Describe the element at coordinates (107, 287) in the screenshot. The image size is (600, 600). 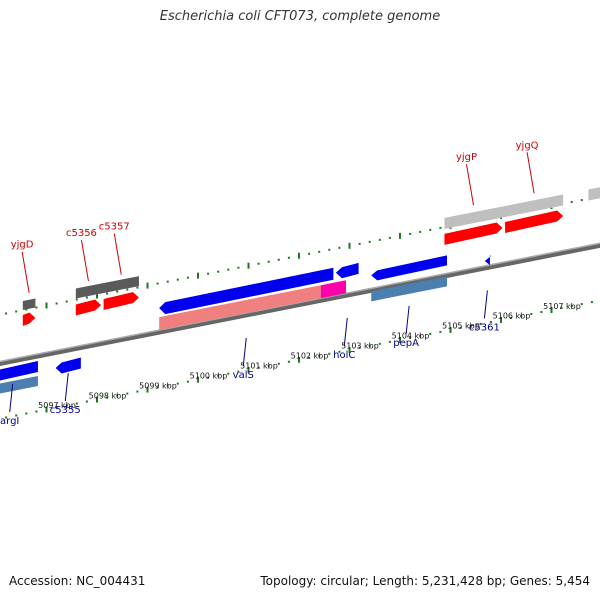
I see `forward-rna-bar` at that location.